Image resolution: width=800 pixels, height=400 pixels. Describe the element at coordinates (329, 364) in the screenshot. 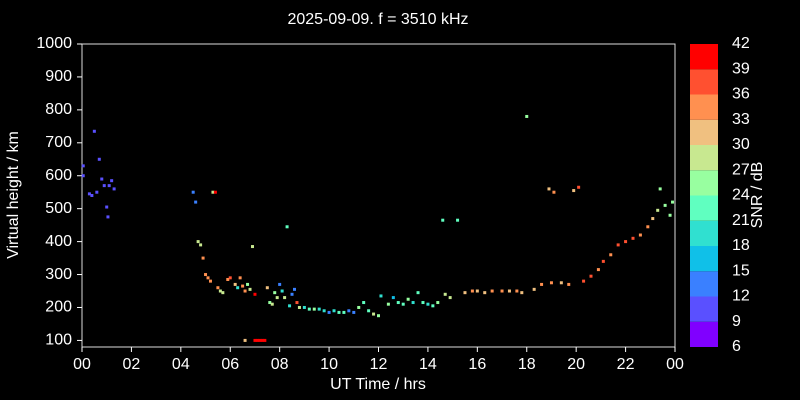

I see `x-tick-label: 10` at that location.